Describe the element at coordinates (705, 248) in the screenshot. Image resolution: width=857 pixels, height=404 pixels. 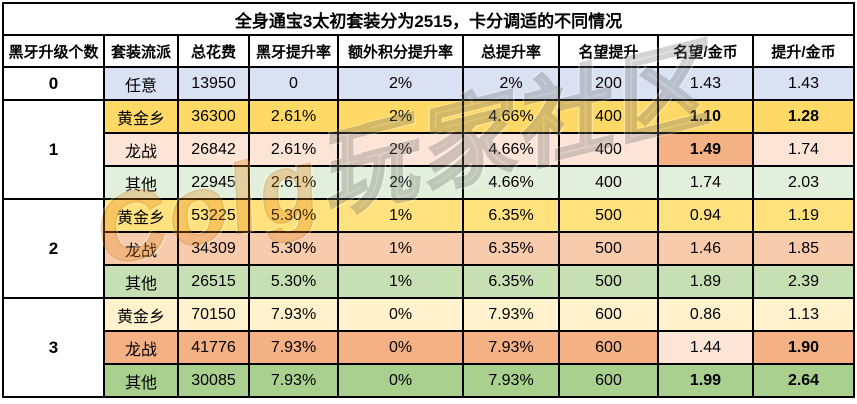
I see `cell-fame-per-gold: 1.46` at that location.